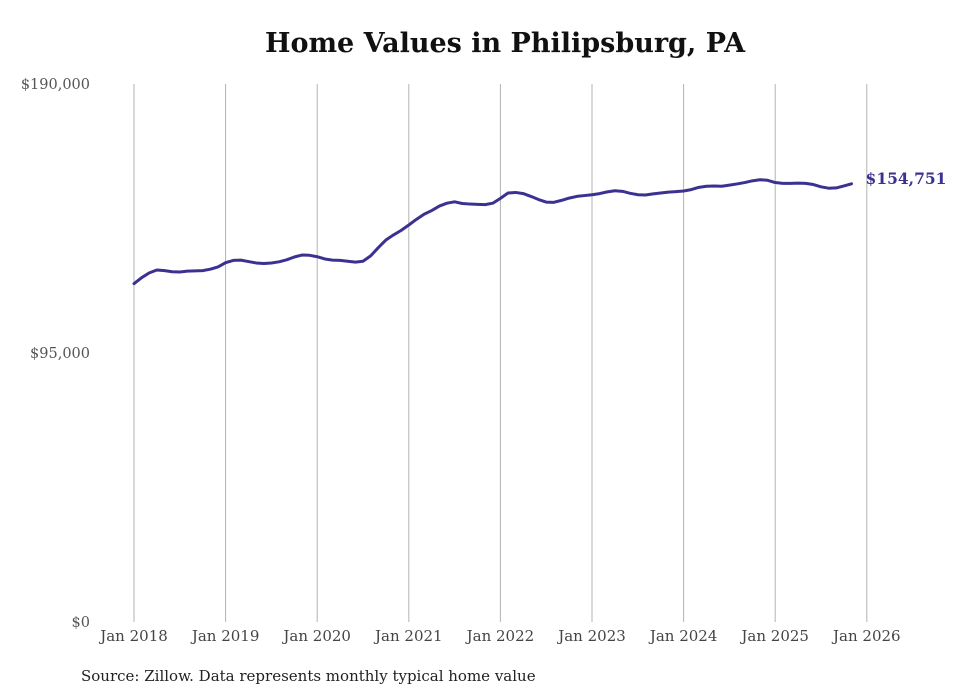 This screenshot has height=699, width=980. I want to click on end-value-label: $154,751, so click(906, 178).